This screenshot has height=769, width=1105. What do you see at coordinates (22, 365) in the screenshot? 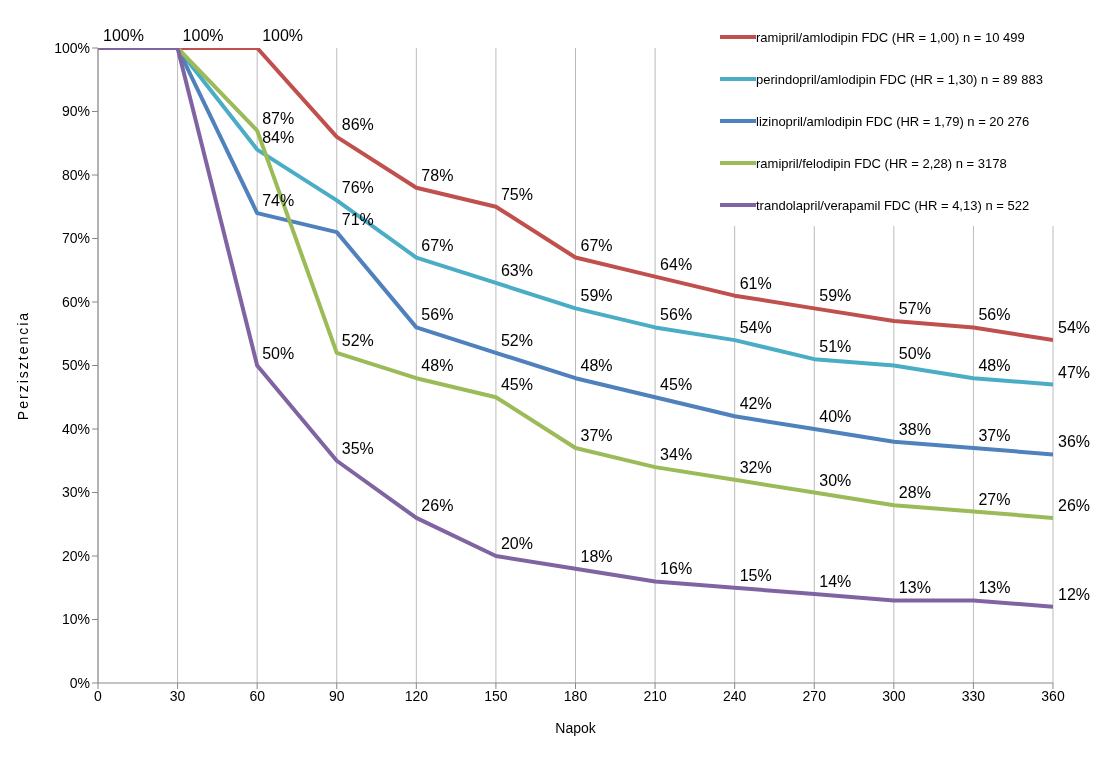
I see `y-axis-title: Perzisztencia` at bounding box center [22, 365].